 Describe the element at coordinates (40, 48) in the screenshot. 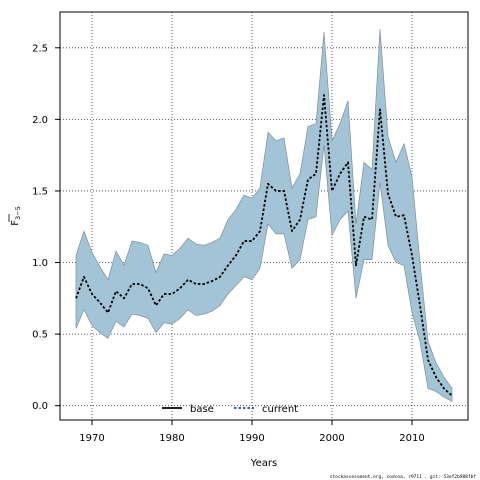

I see `y-tick-label-2.5: 2.5` at that location.